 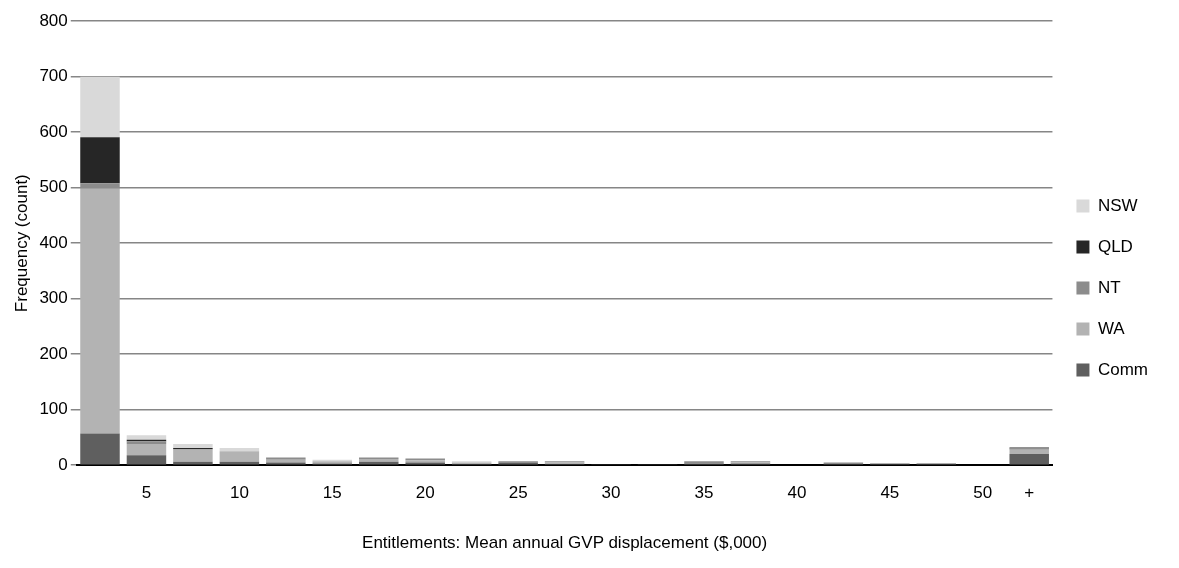 What do you see at coordinates (63, 464) in the screenshot?
I see `y-tick-label: 0` at bounding box center [63, 464].